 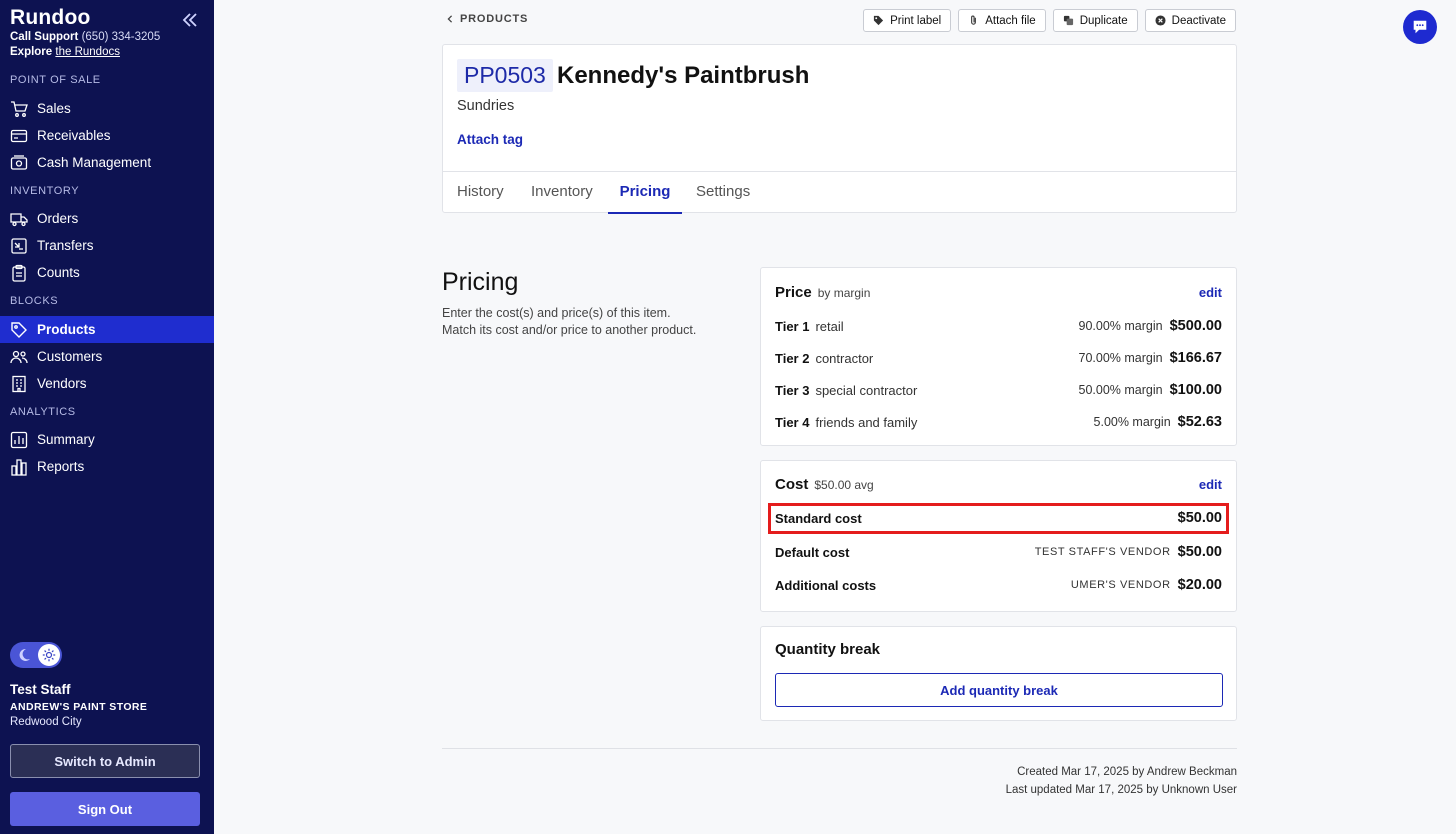 What do you see at coordinates (792, 484) in the screenshot?
I see `cost-title: Cost` at bounding box center [792, 484].